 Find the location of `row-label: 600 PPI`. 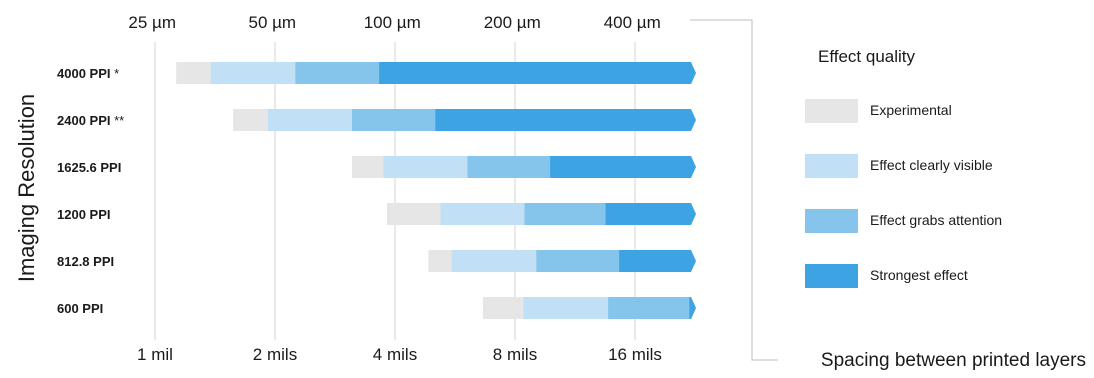

row-label: 600 PPI is located at coordinates (80, 308).